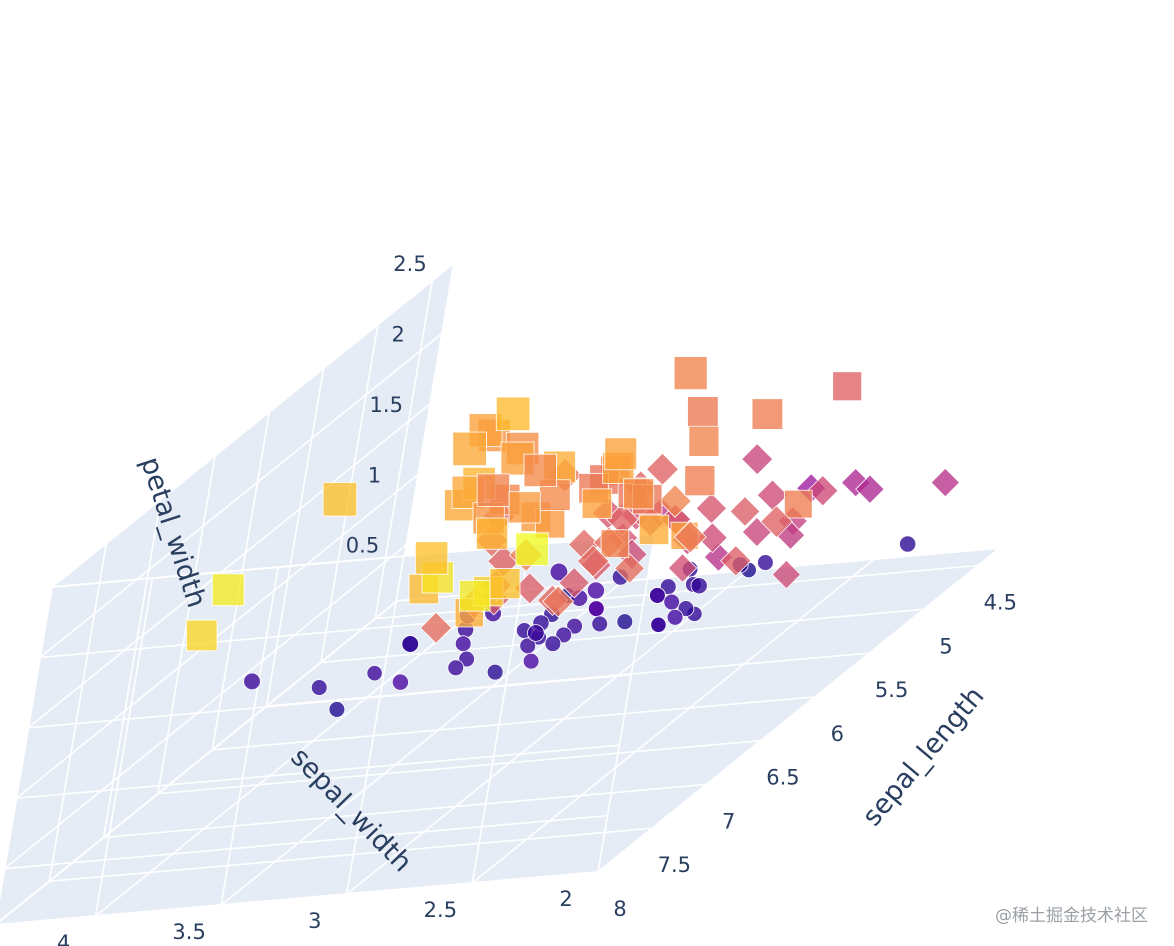  I want to click on y-tick-label: 2, so click(565, 899).